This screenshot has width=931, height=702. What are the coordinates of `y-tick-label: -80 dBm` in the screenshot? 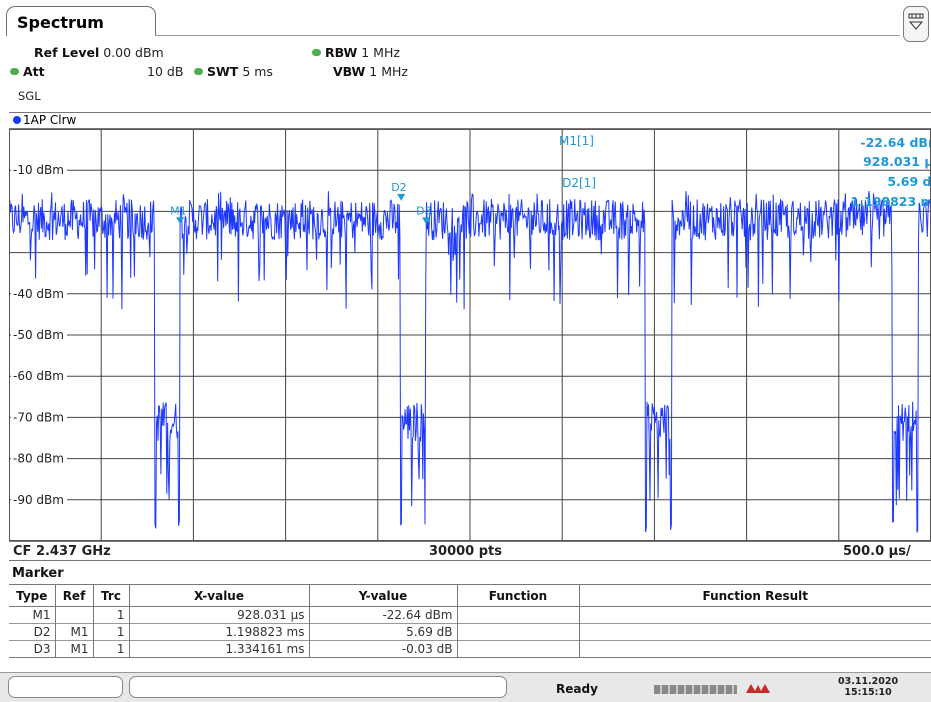 It's located at (38, 459).